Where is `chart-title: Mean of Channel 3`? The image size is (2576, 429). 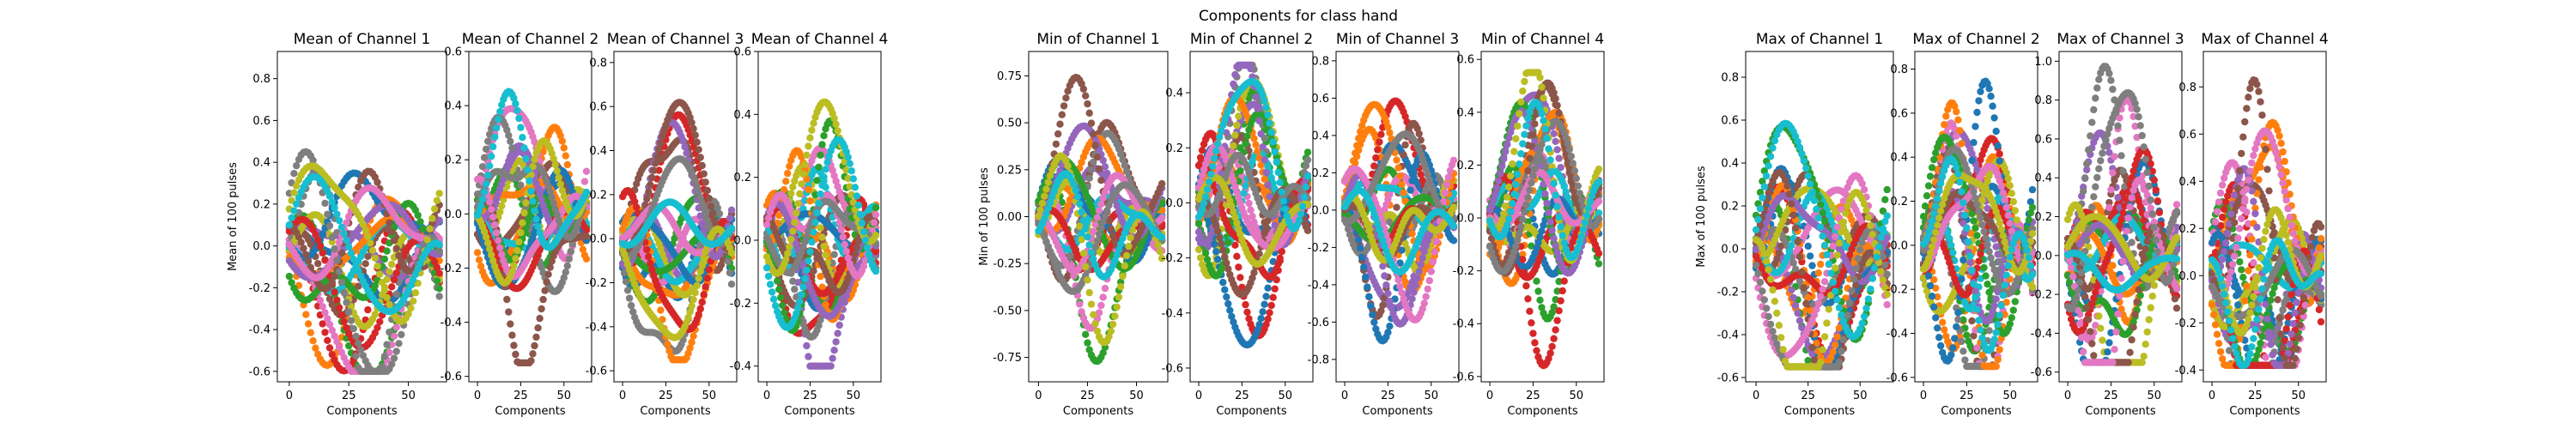
chart-title: Mean of Channel 3 is located at coordinates (675, 39).